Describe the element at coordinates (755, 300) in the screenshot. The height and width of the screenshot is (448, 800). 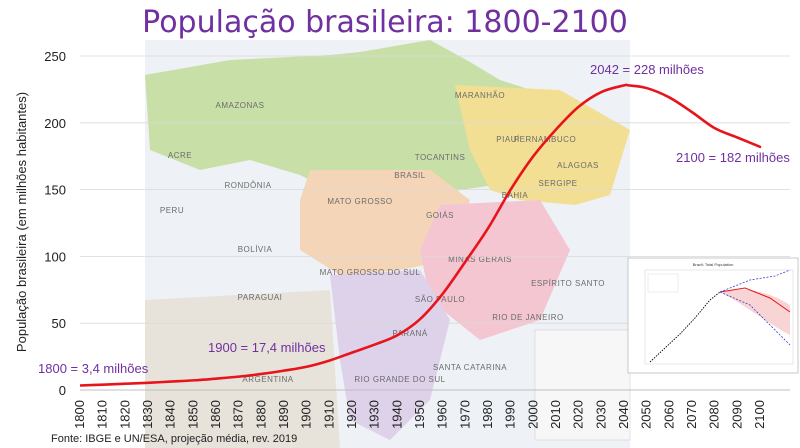
I see `inset-median-line` at that location.